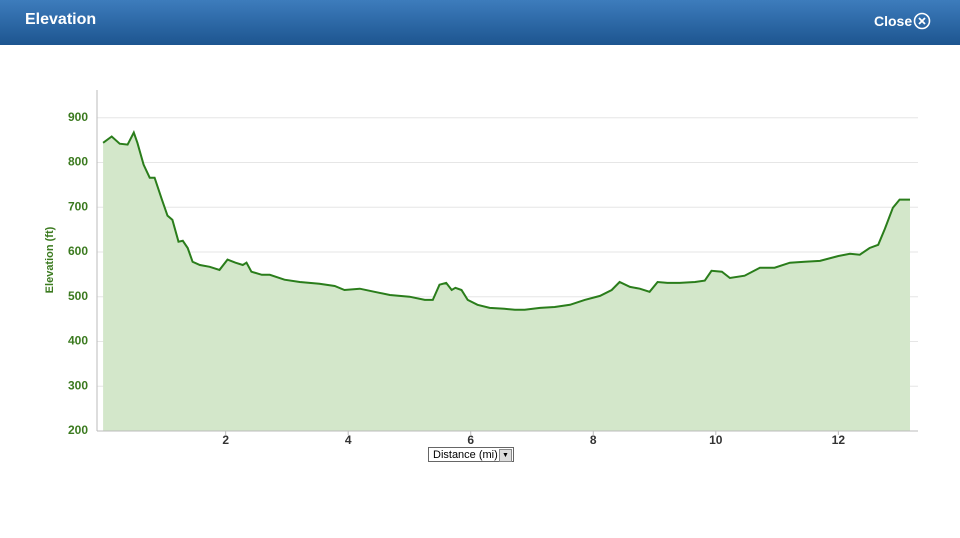 The width and height of the screenshot is (960, 538). I want to click on modal-title: Elevation, so click(61, 19).